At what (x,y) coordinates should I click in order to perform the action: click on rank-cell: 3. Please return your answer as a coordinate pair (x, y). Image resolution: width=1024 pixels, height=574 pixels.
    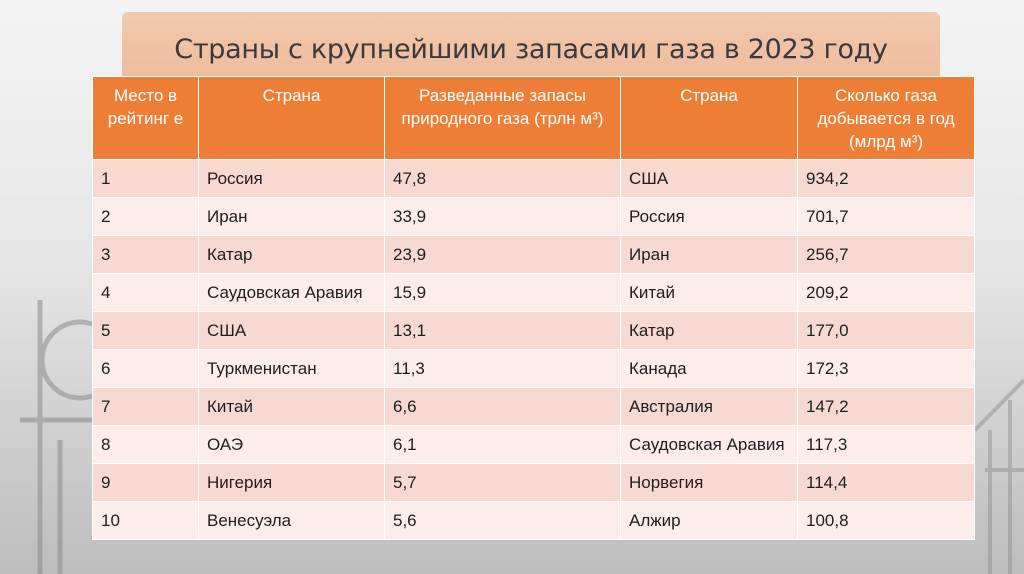
    Looking at the image, I should click on (145, 254).